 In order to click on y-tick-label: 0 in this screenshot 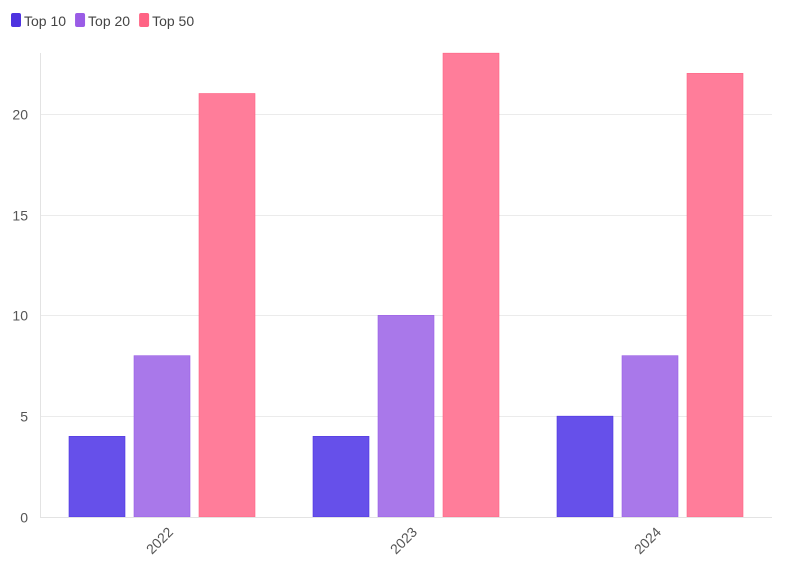, I will do `click(24, 518)`.